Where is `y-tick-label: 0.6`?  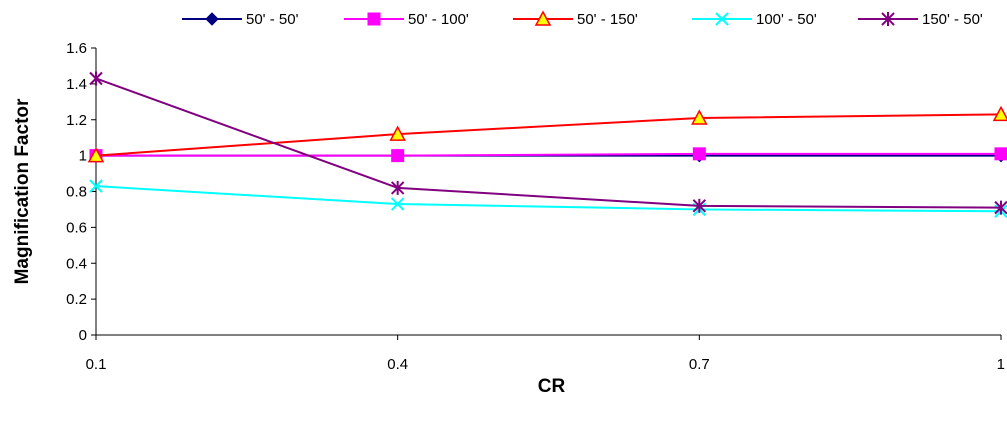 y-tick-label: 0.6 is located at coordinates (76, 227).